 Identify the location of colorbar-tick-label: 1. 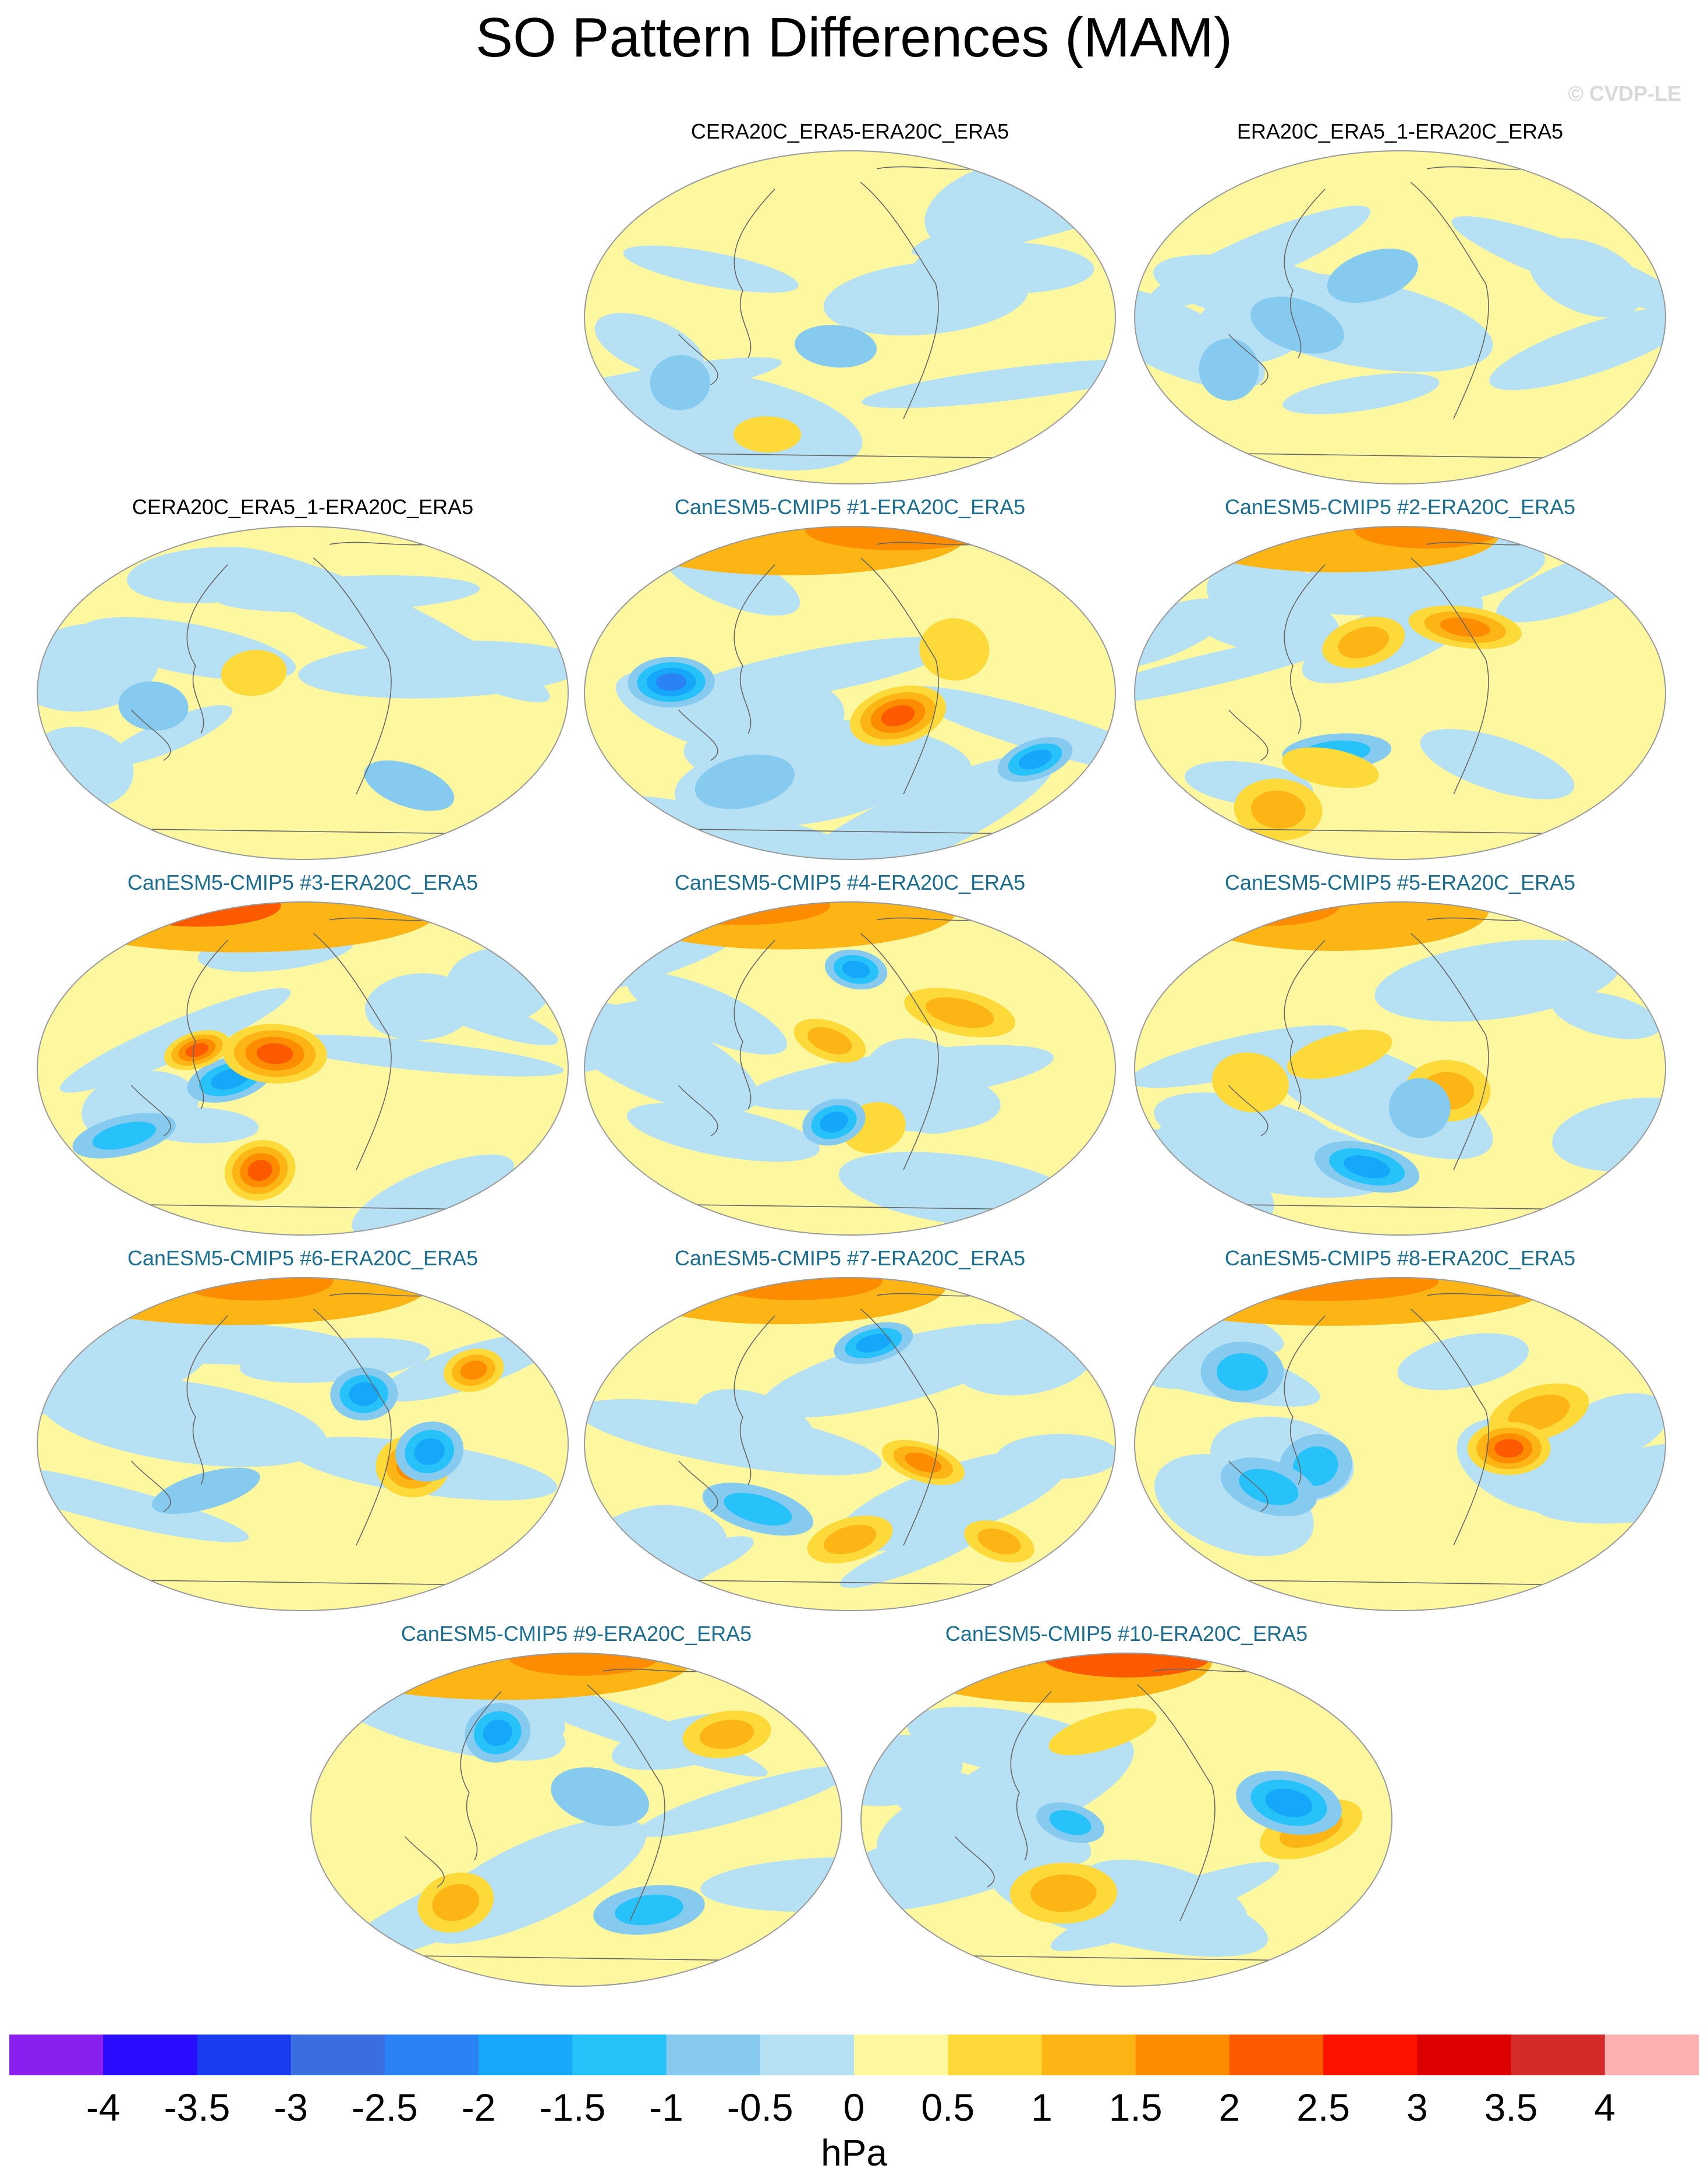
(1042, 2107).